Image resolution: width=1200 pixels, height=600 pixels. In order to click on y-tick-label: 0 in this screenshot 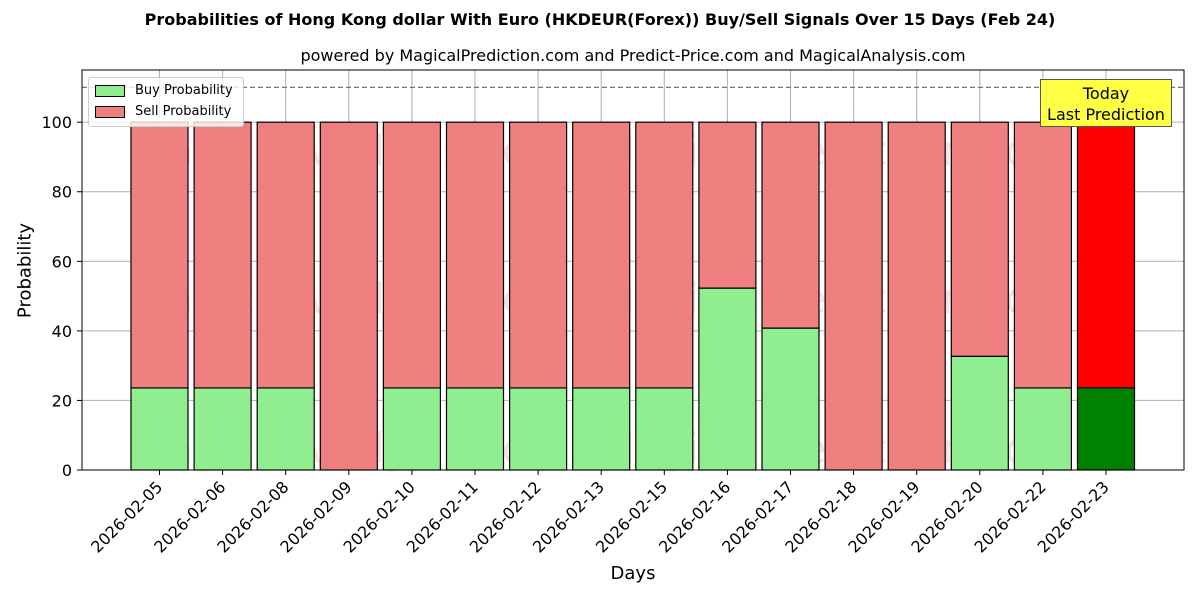, I will do `click(67, 470)`.